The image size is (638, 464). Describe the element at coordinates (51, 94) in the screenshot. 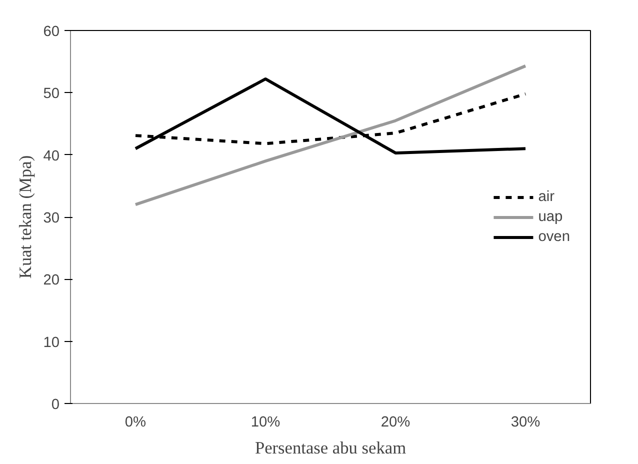

I see `y-tick-label: 50` at that location.